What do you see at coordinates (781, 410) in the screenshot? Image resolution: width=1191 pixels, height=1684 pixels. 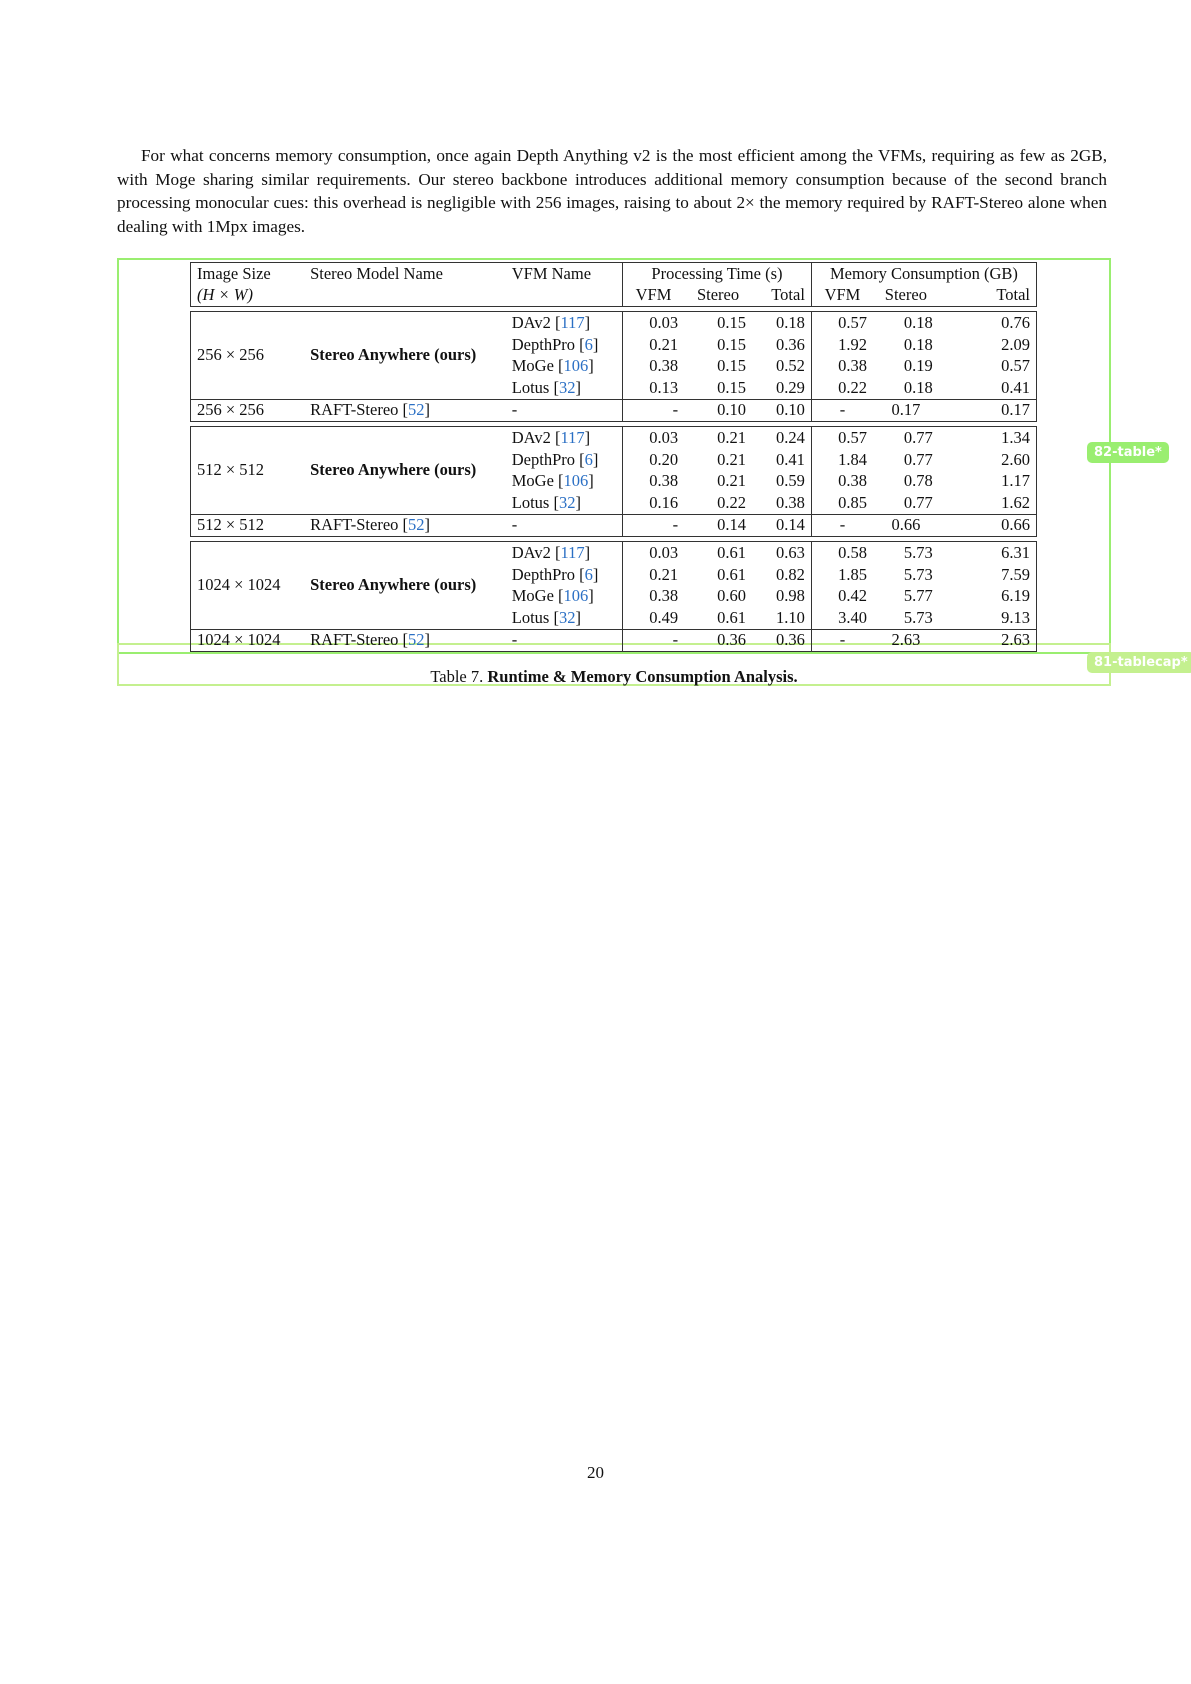 I see `pt-total-cell: 0.10` at bounding box center [781, 410].